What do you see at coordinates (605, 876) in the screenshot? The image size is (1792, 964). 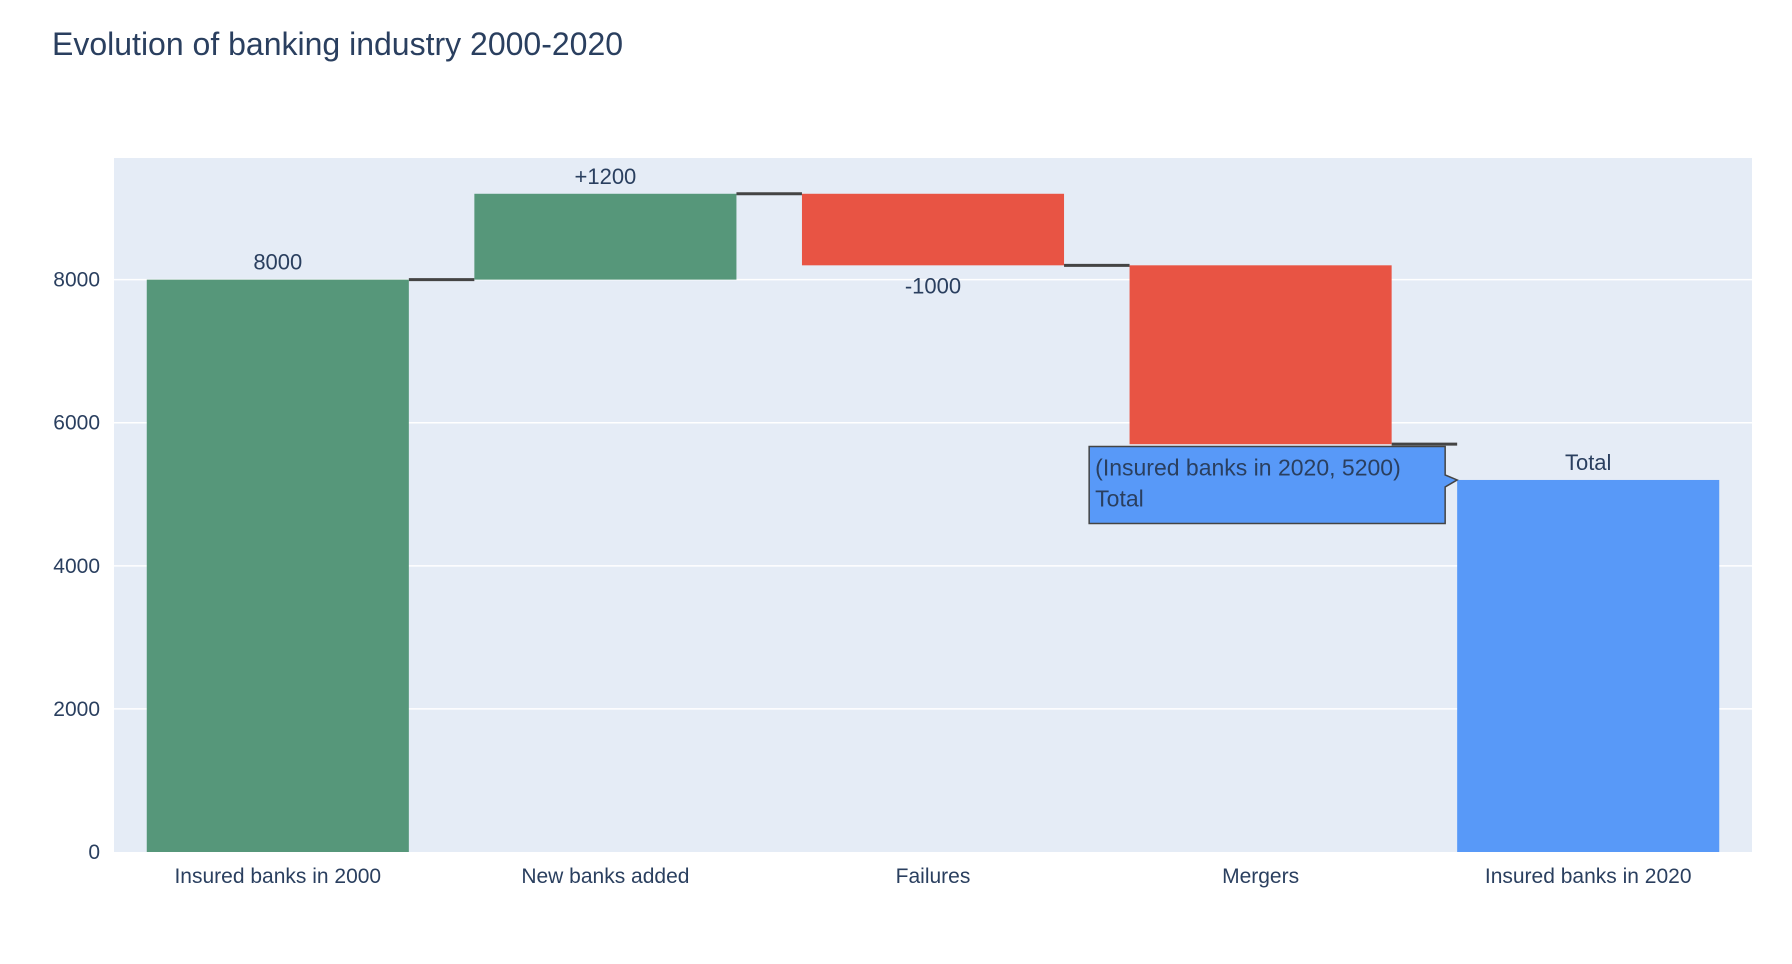 I see `x-tick-label: New banks added` at bounding box center [605, 876].